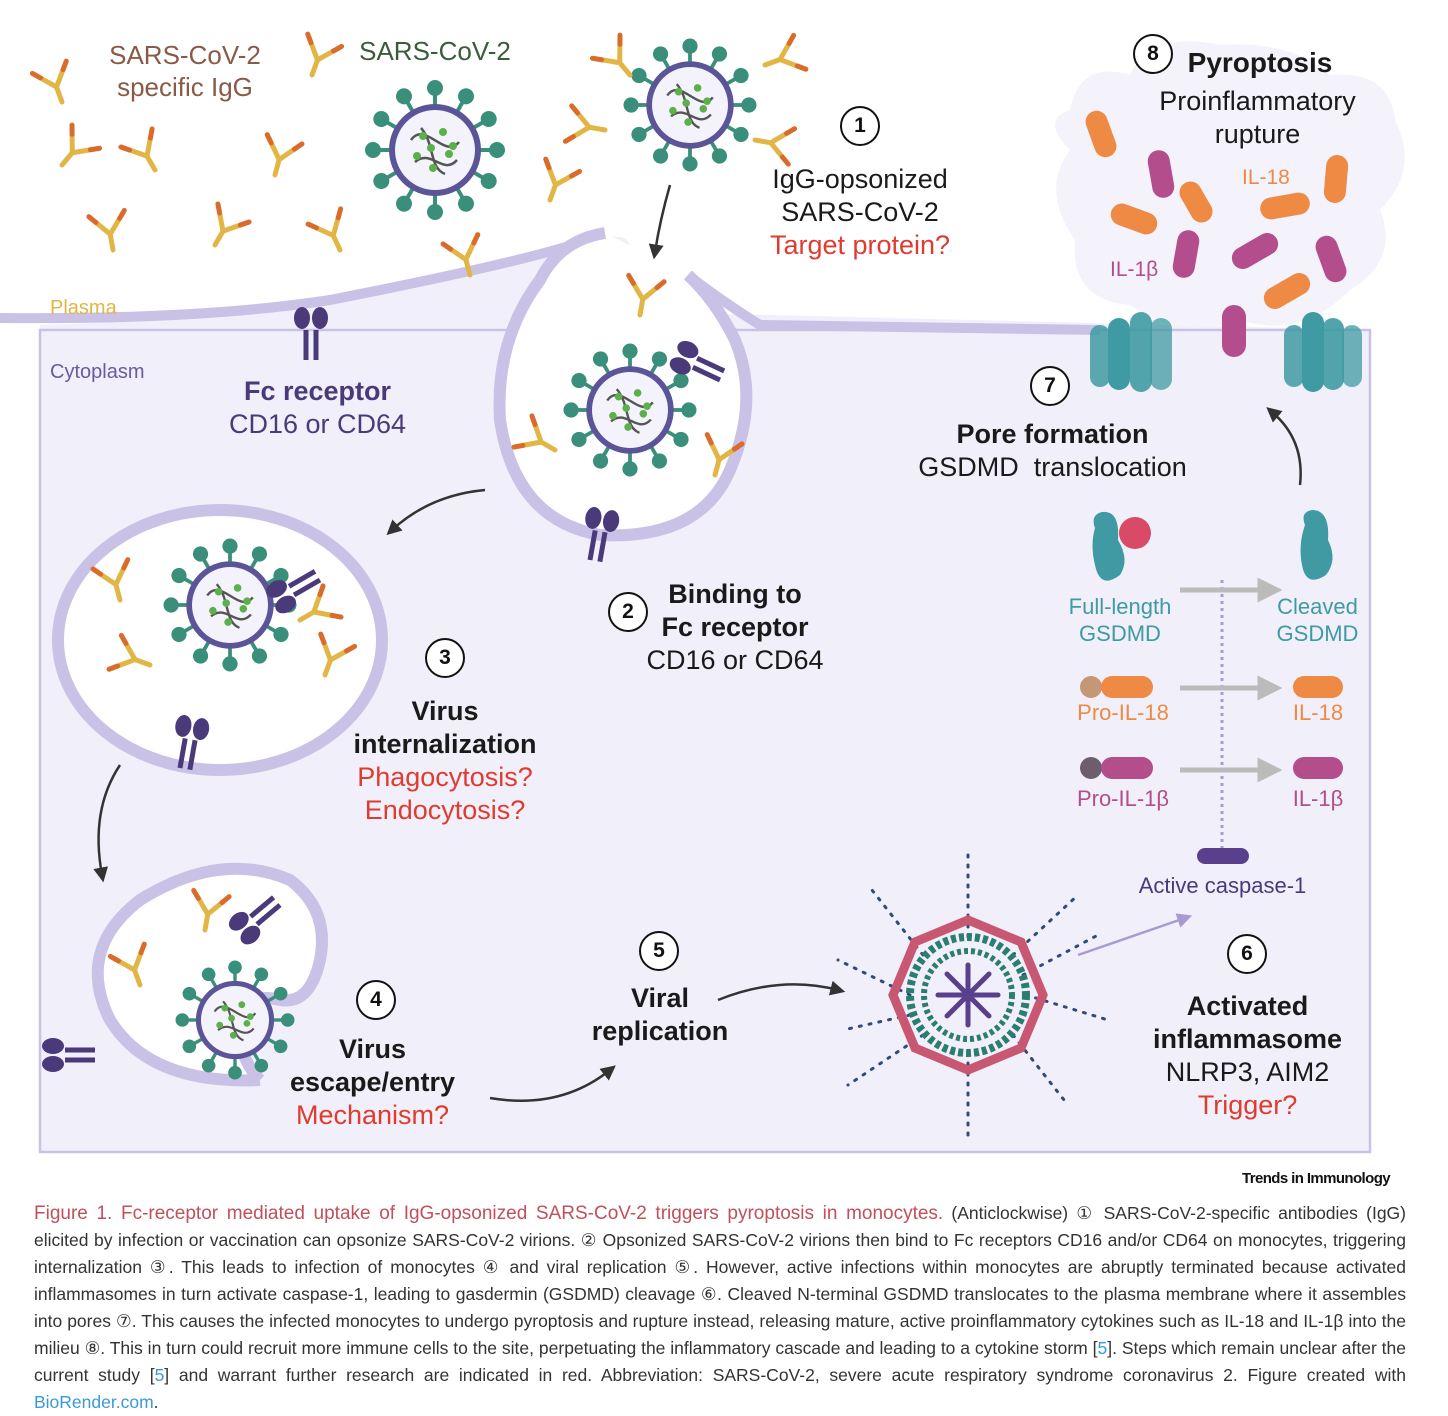 The height and width of the screenshot is (1416, 1448). I want to click on cleaved-gsdmd-line1: Cleaved, so click(1317, 606).